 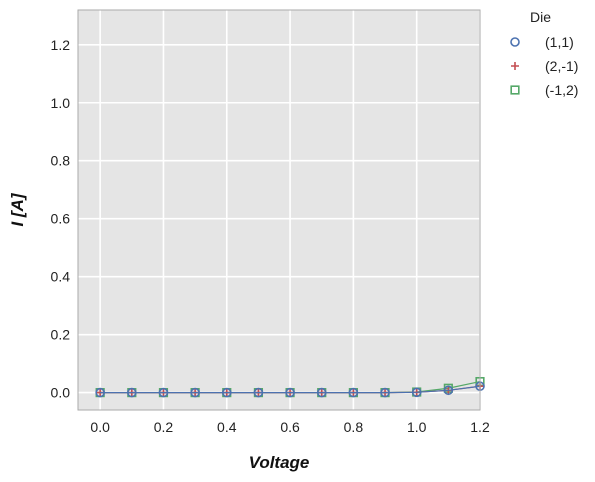 I want to click on x-tick-label: 0.6, so click(x=290, y=427).